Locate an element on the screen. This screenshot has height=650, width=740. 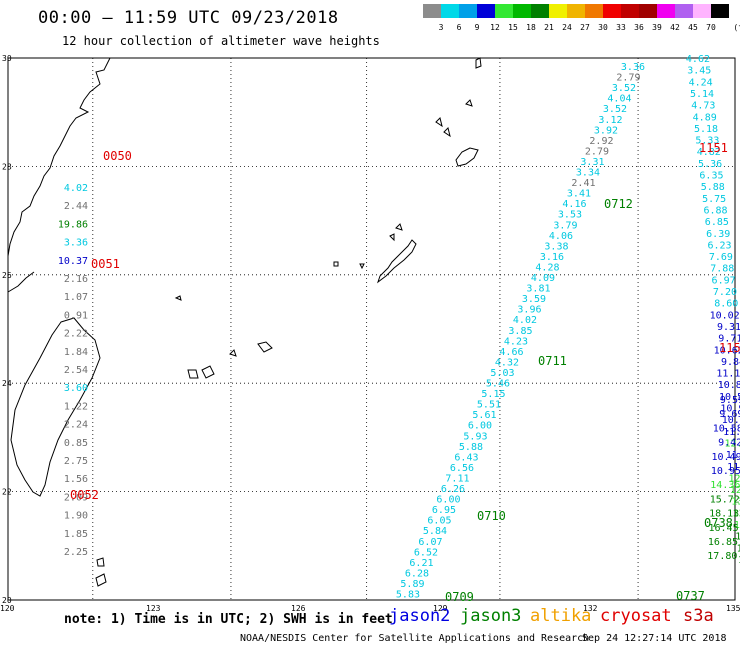
lat-label: 28 is located at coordinates (7, 166).